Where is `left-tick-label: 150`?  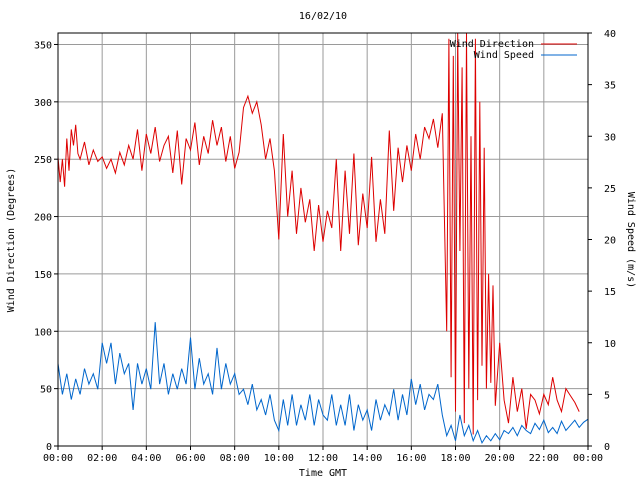
left-tick-label: 150 is located at coordinates (43, 275).